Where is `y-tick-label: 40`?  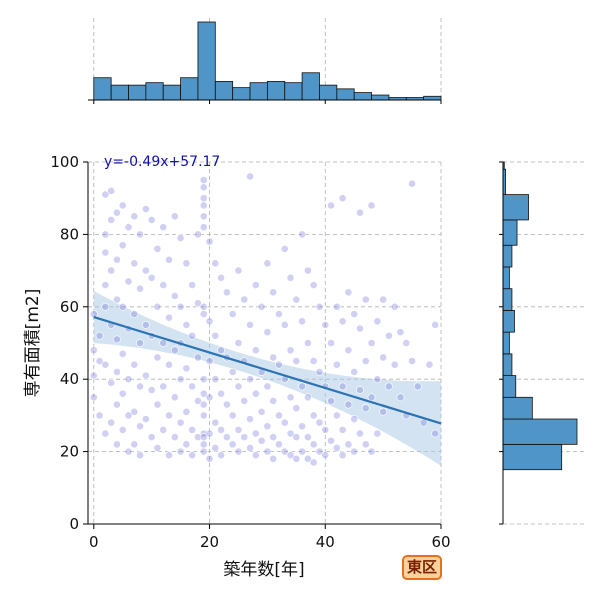 y-tick-label: 40 is located at coordinates (69, 379).